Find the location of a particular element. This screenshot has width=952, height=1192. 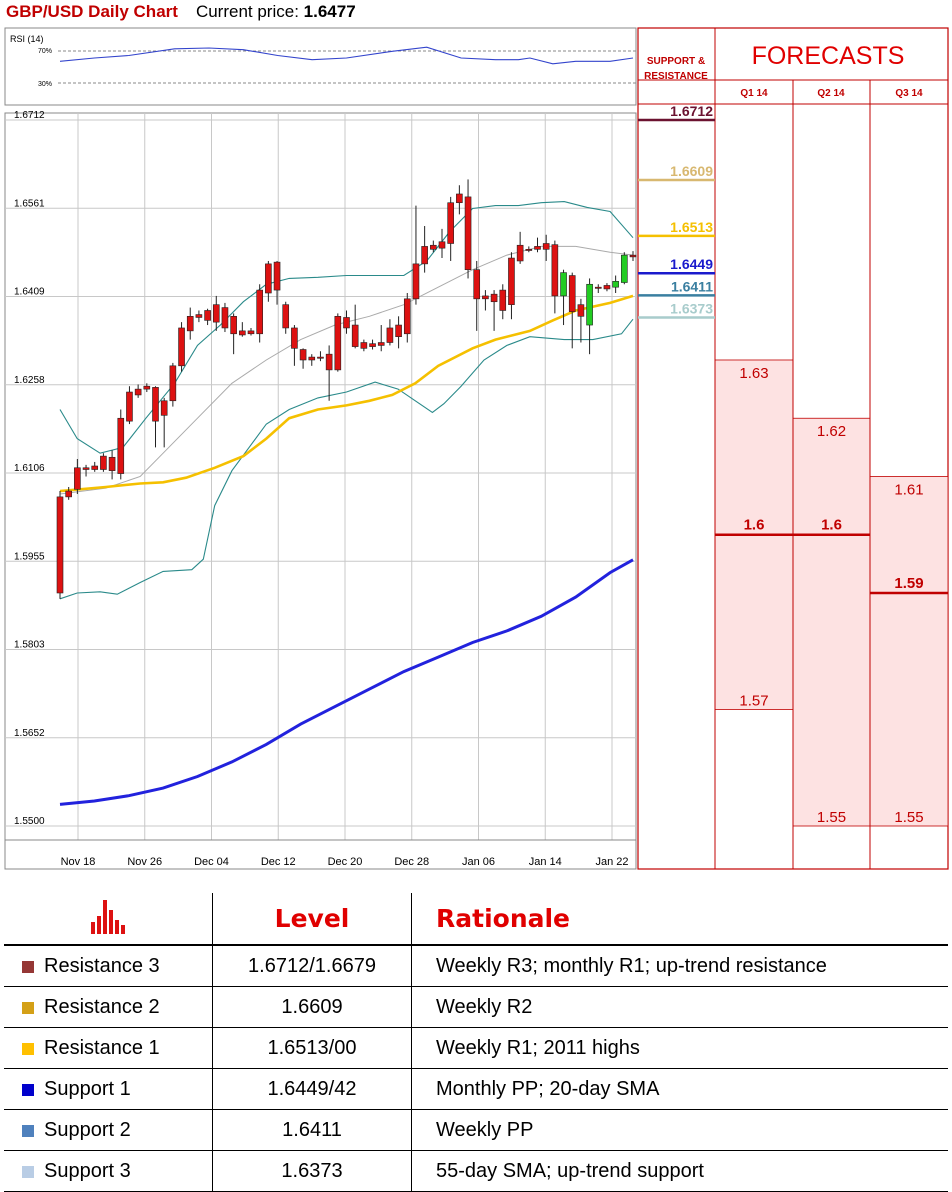

y-tick-label: 1.5652 is located at coordinates (29, 733).